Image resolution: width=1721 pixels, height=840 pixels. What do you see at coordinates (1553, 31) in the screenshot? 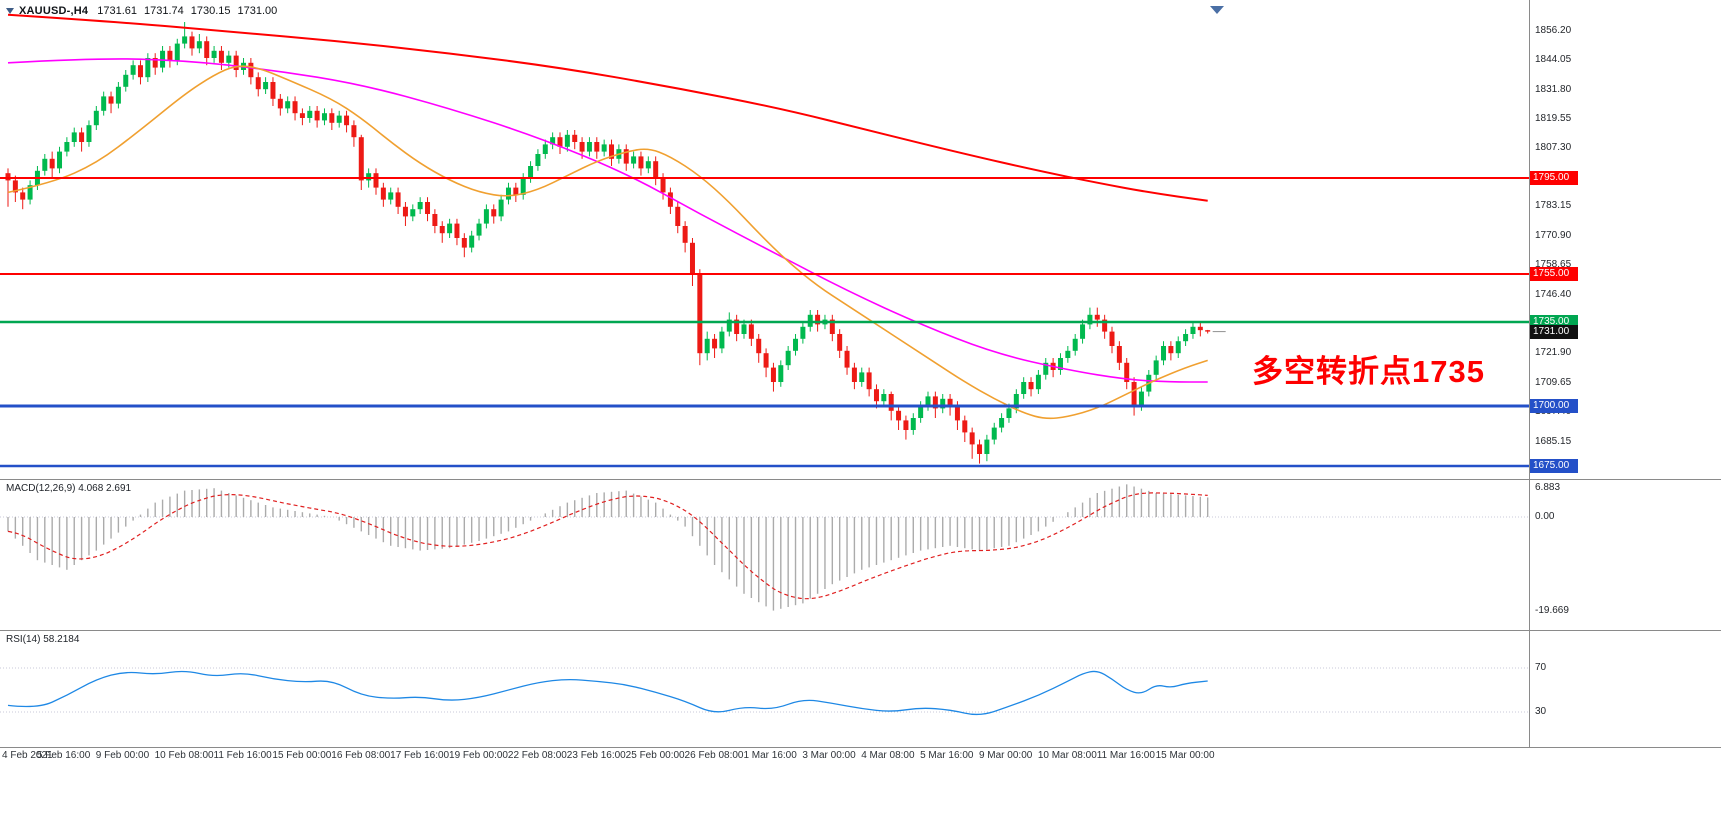
I see `price-tick: 1856.20` at bounding box center [1553, 31].